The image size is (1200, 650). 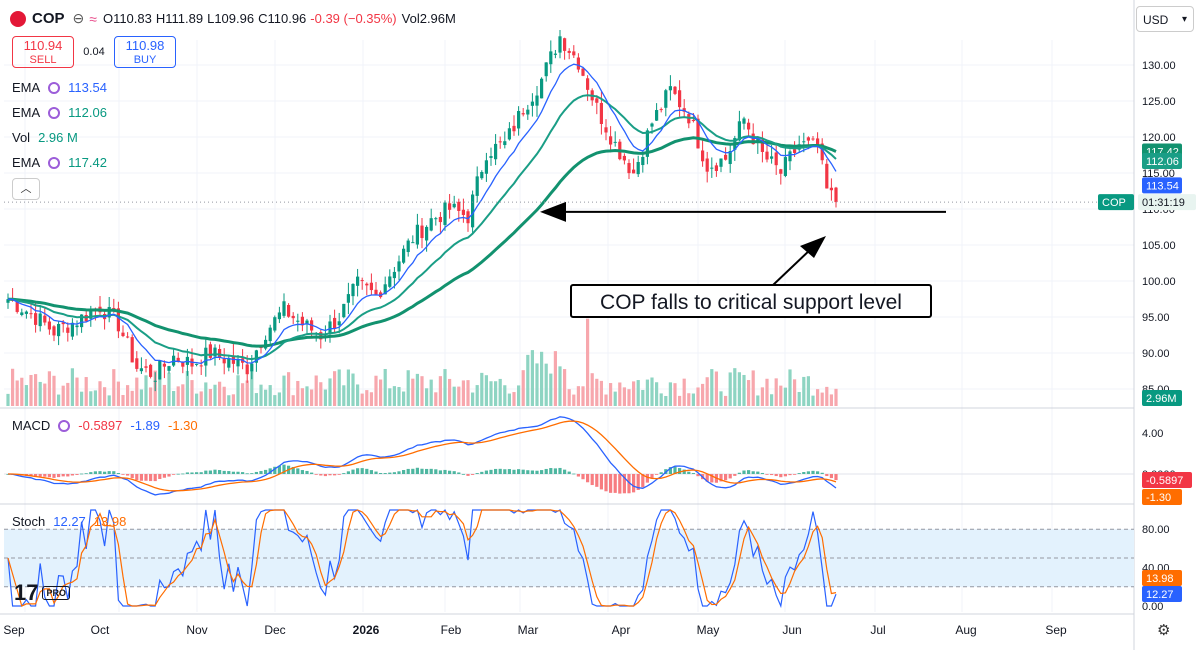 I want to click on time-axis-label: Mar, so click(x=528, y=630).